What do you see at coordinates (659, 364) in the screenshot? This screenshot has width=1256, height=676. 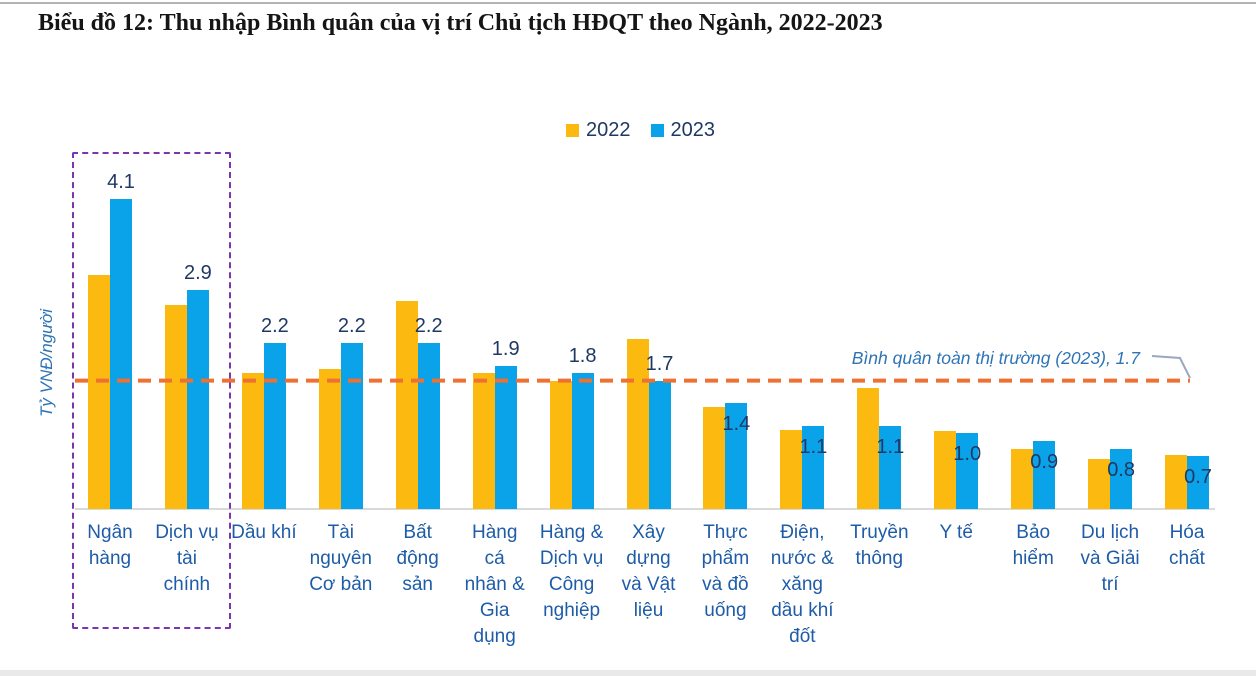 I see `value-label-8: 1.7` at bounding box center [659, 364].